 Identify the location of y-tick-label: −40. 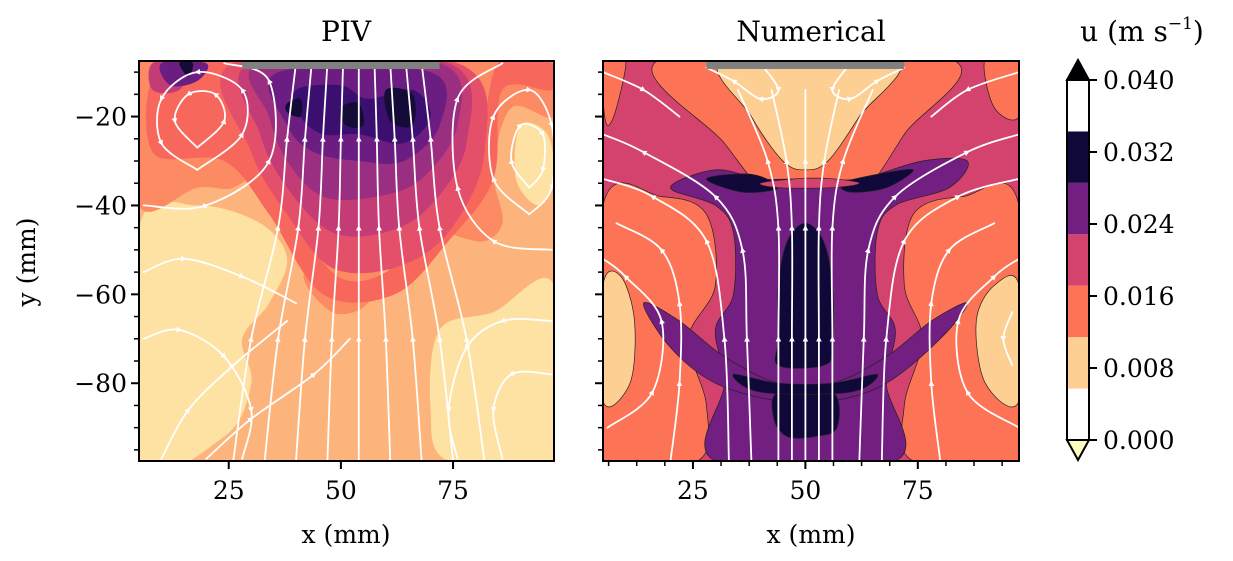
(100, 205).